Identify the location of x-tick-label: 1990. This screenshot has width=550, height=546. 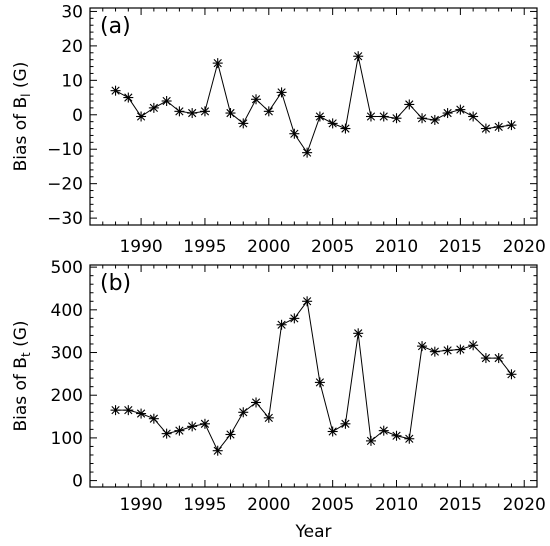
(140, 505).